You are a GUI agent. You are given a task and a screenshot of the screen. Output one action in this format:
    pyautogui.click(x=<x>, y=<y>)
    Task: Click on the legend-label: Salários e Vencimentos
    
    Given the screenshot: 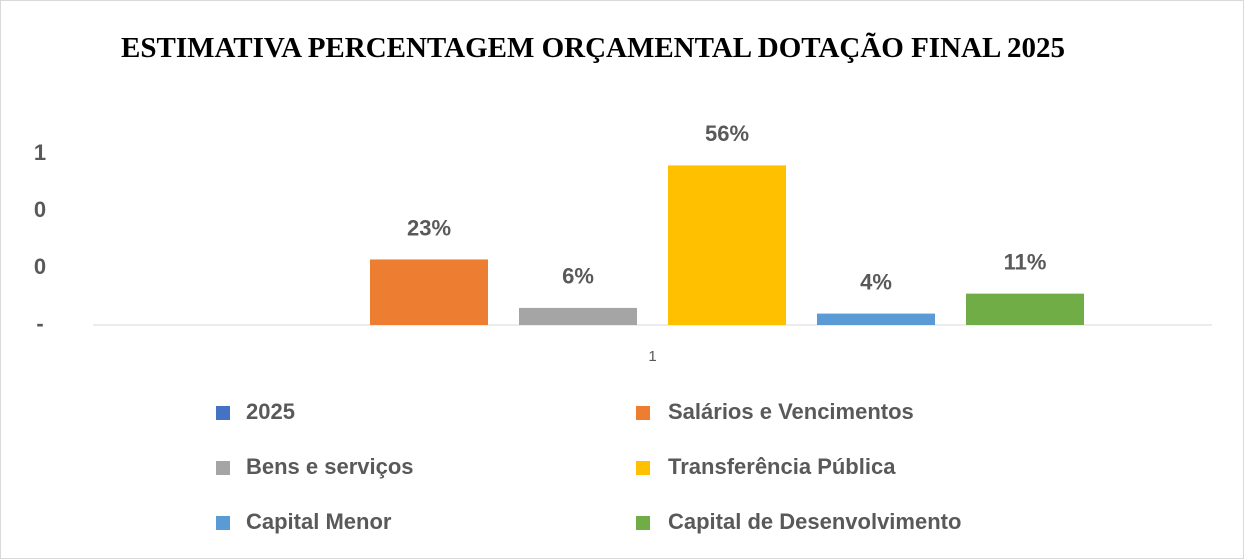 What is the action you would take?
    pyautogui.click(x=791, y=411)
    